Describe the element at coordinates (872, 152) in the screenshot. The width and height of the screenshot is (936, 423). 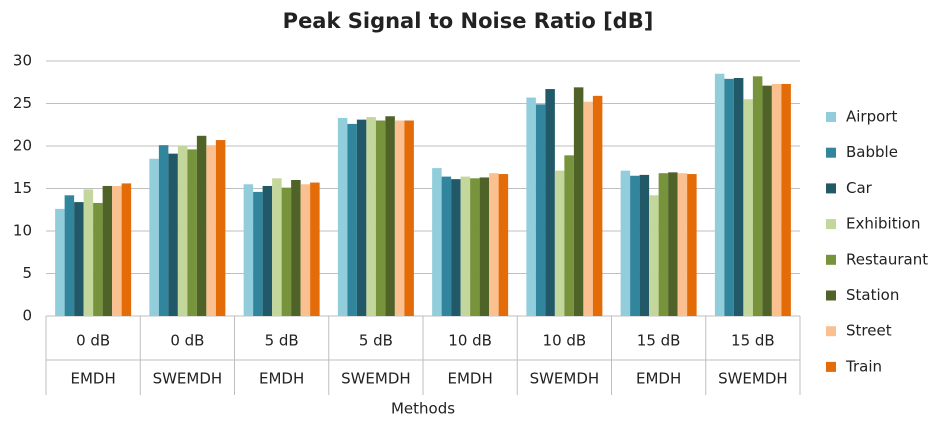
I see `legend-label: Babble` at that location.